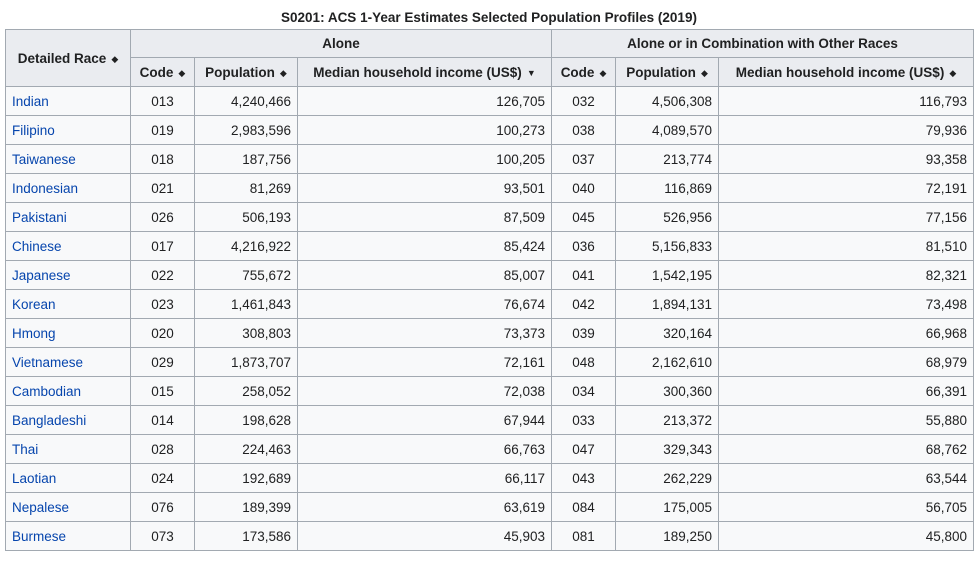 The height and width of the screenshot is (565, 977). I want to click on header-combo-code: Code ◆, so click(584, 72).